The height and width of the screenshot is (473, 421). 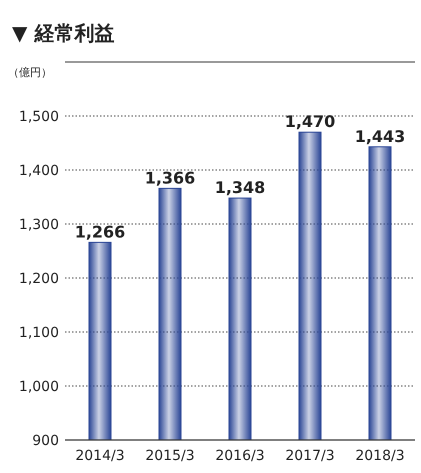 What do you see at coordinates (310, 456) in the screenshot?
I see `x-tick-label: 2017/3` at bounding box center [310, 456].